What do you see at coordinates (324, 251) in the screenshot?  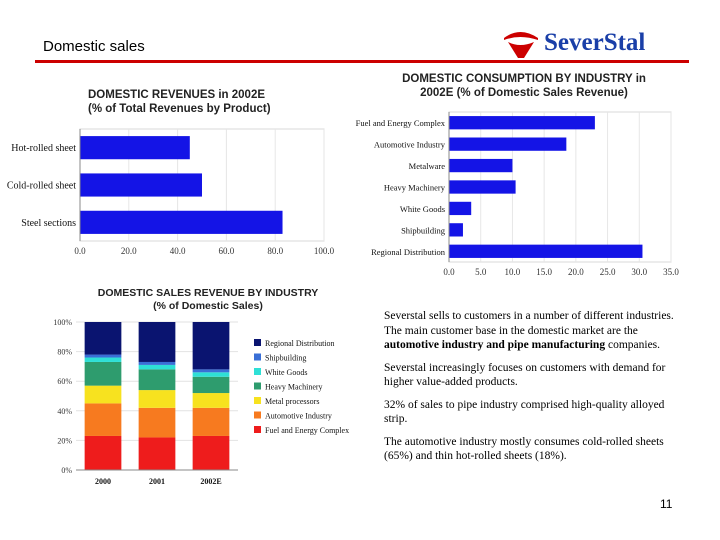 I see `x-tick-label: 100.0` at bounding box center [324, 251].